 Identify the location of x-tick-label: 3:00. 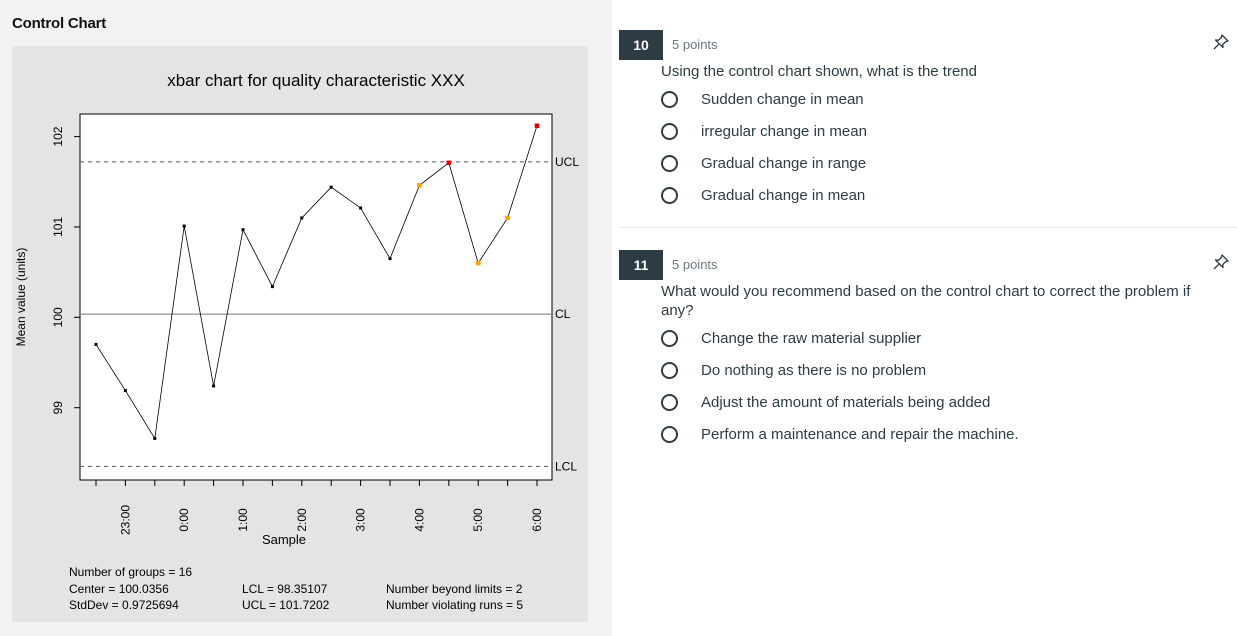
(361, 520).